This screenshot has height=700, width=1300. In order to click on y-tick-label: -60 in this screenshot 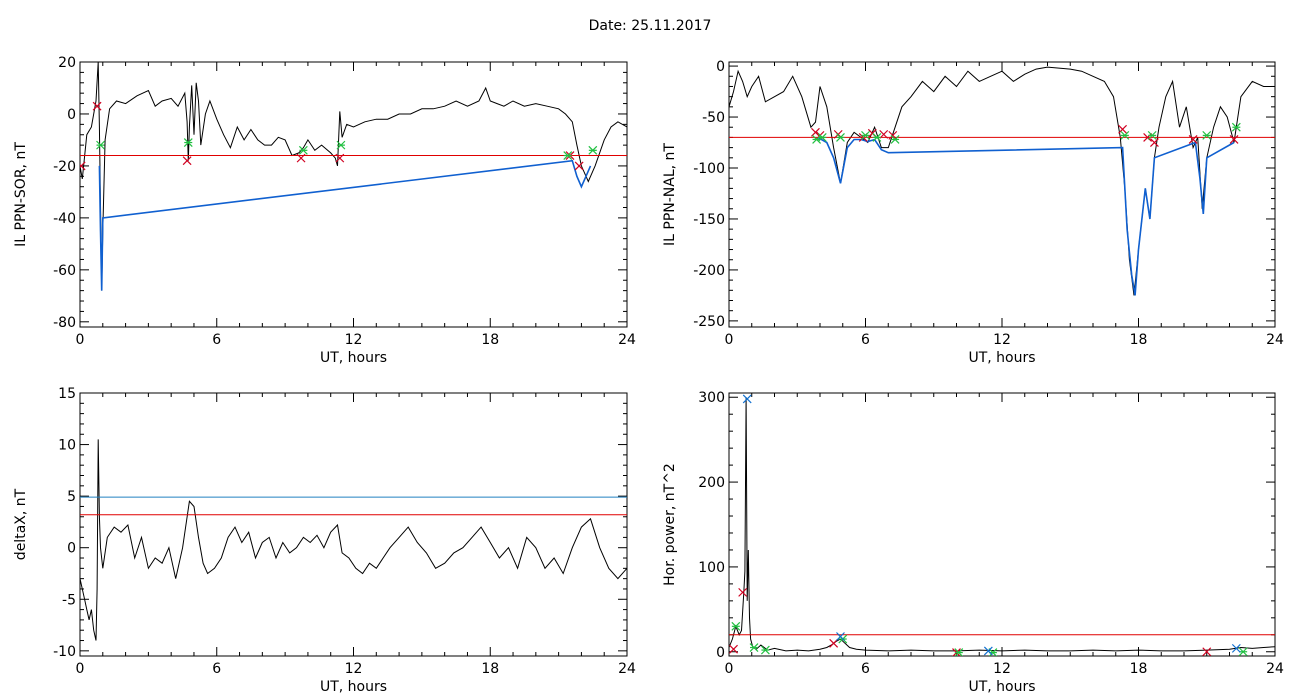, I will do `click(64, 271)`.